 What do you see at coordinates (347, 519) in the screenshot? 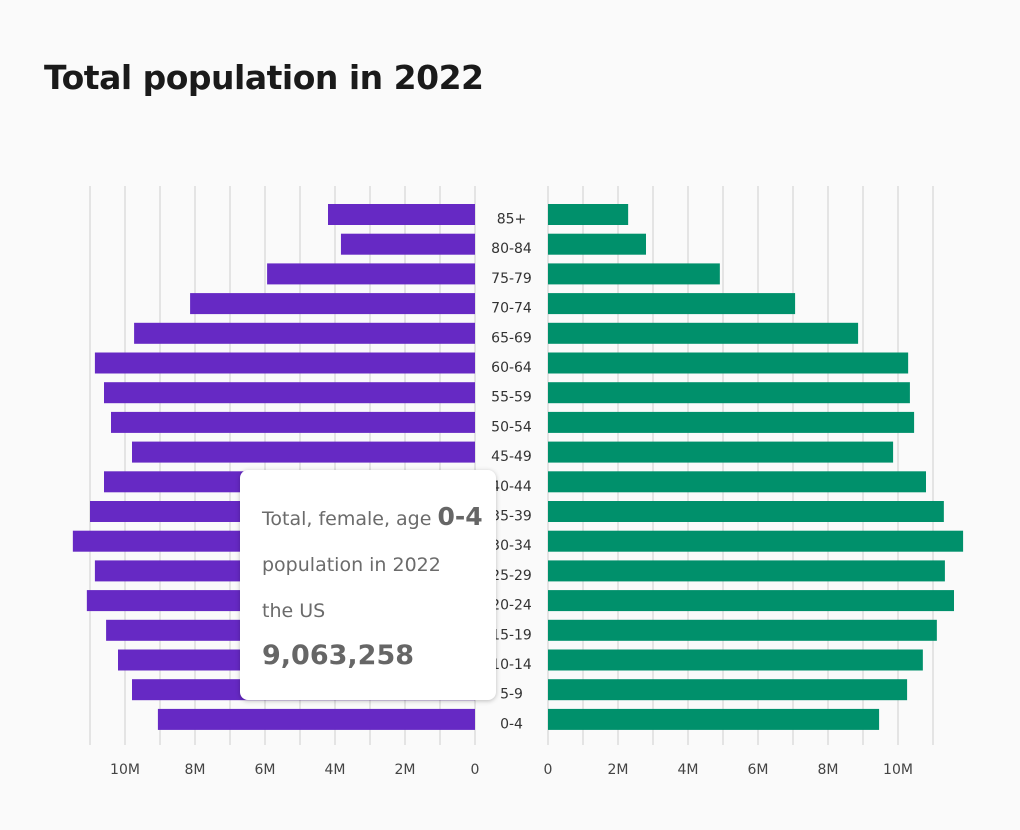
I see `tooltip-label: Total, female, age` at bounding box center [347, 519].